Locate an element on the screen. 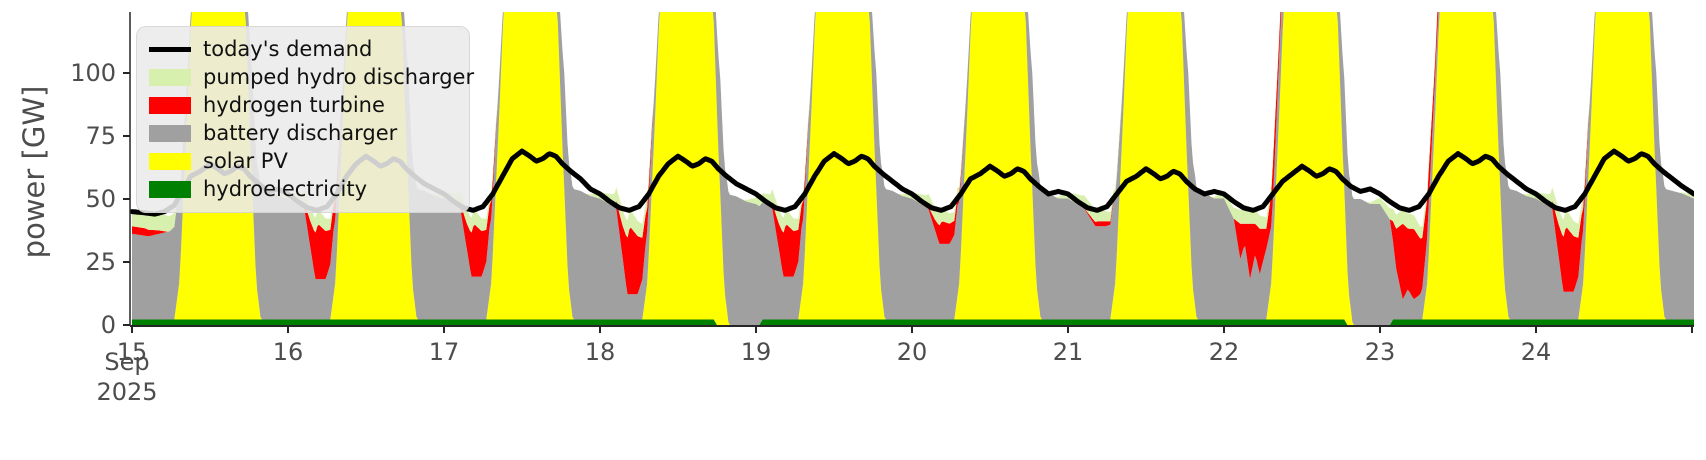 Image resolution: width=1706 pixels, height=460 pixels. hydrogen-turbine-swatch is located at coordinates (170, 105).